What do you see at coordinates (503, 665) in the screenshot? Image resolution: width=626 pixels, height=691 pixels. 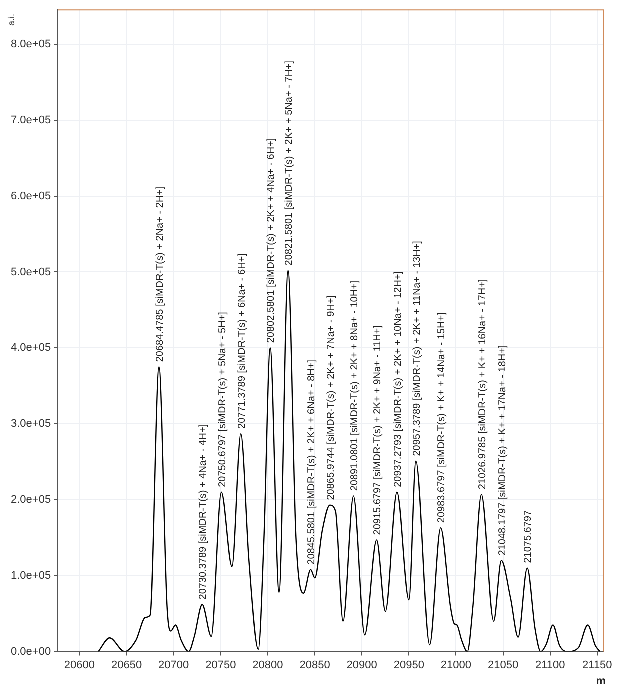 I see `x-tick-label: 21050` at bounding box center [503, 665].